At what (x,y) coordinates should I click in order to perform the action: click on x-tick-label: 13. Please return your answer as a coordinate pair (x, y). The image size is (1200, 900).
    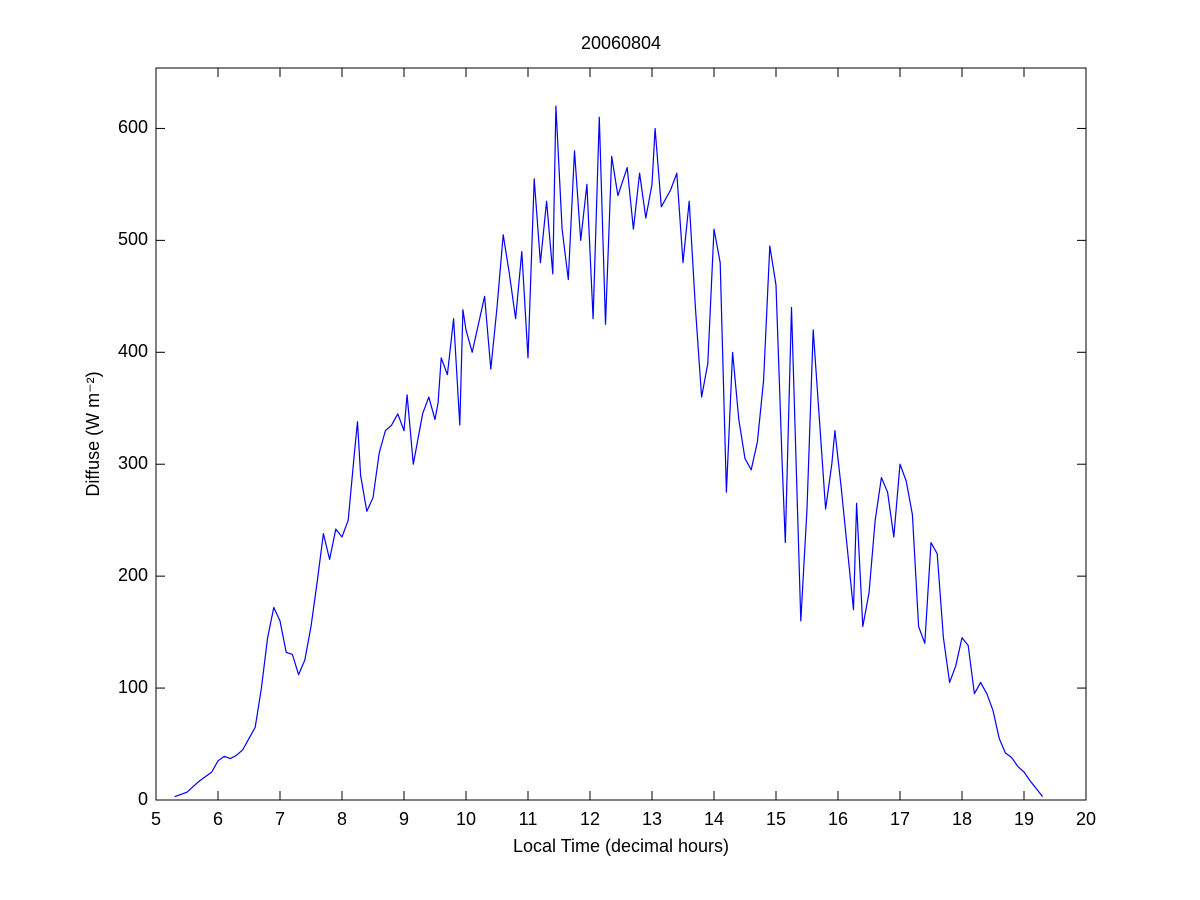
    Looking at the image, I should click on (652, 819).